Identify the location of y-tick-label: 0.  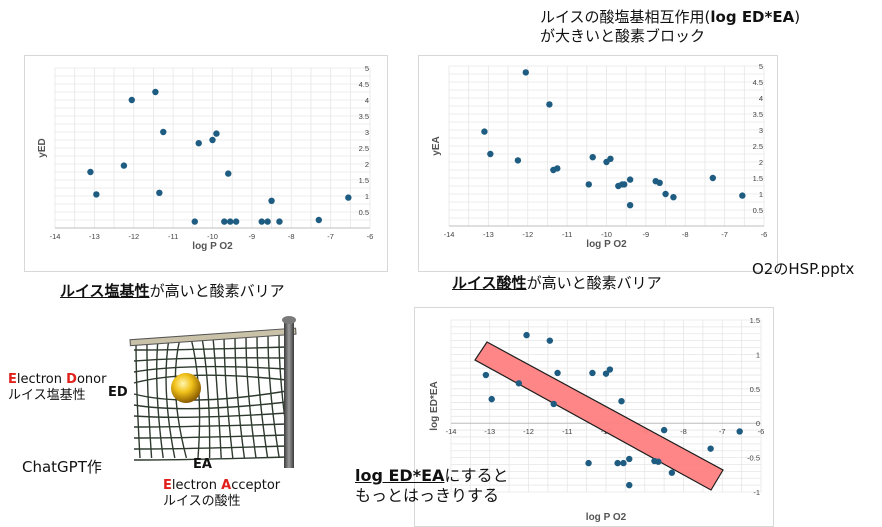
(758, 423).